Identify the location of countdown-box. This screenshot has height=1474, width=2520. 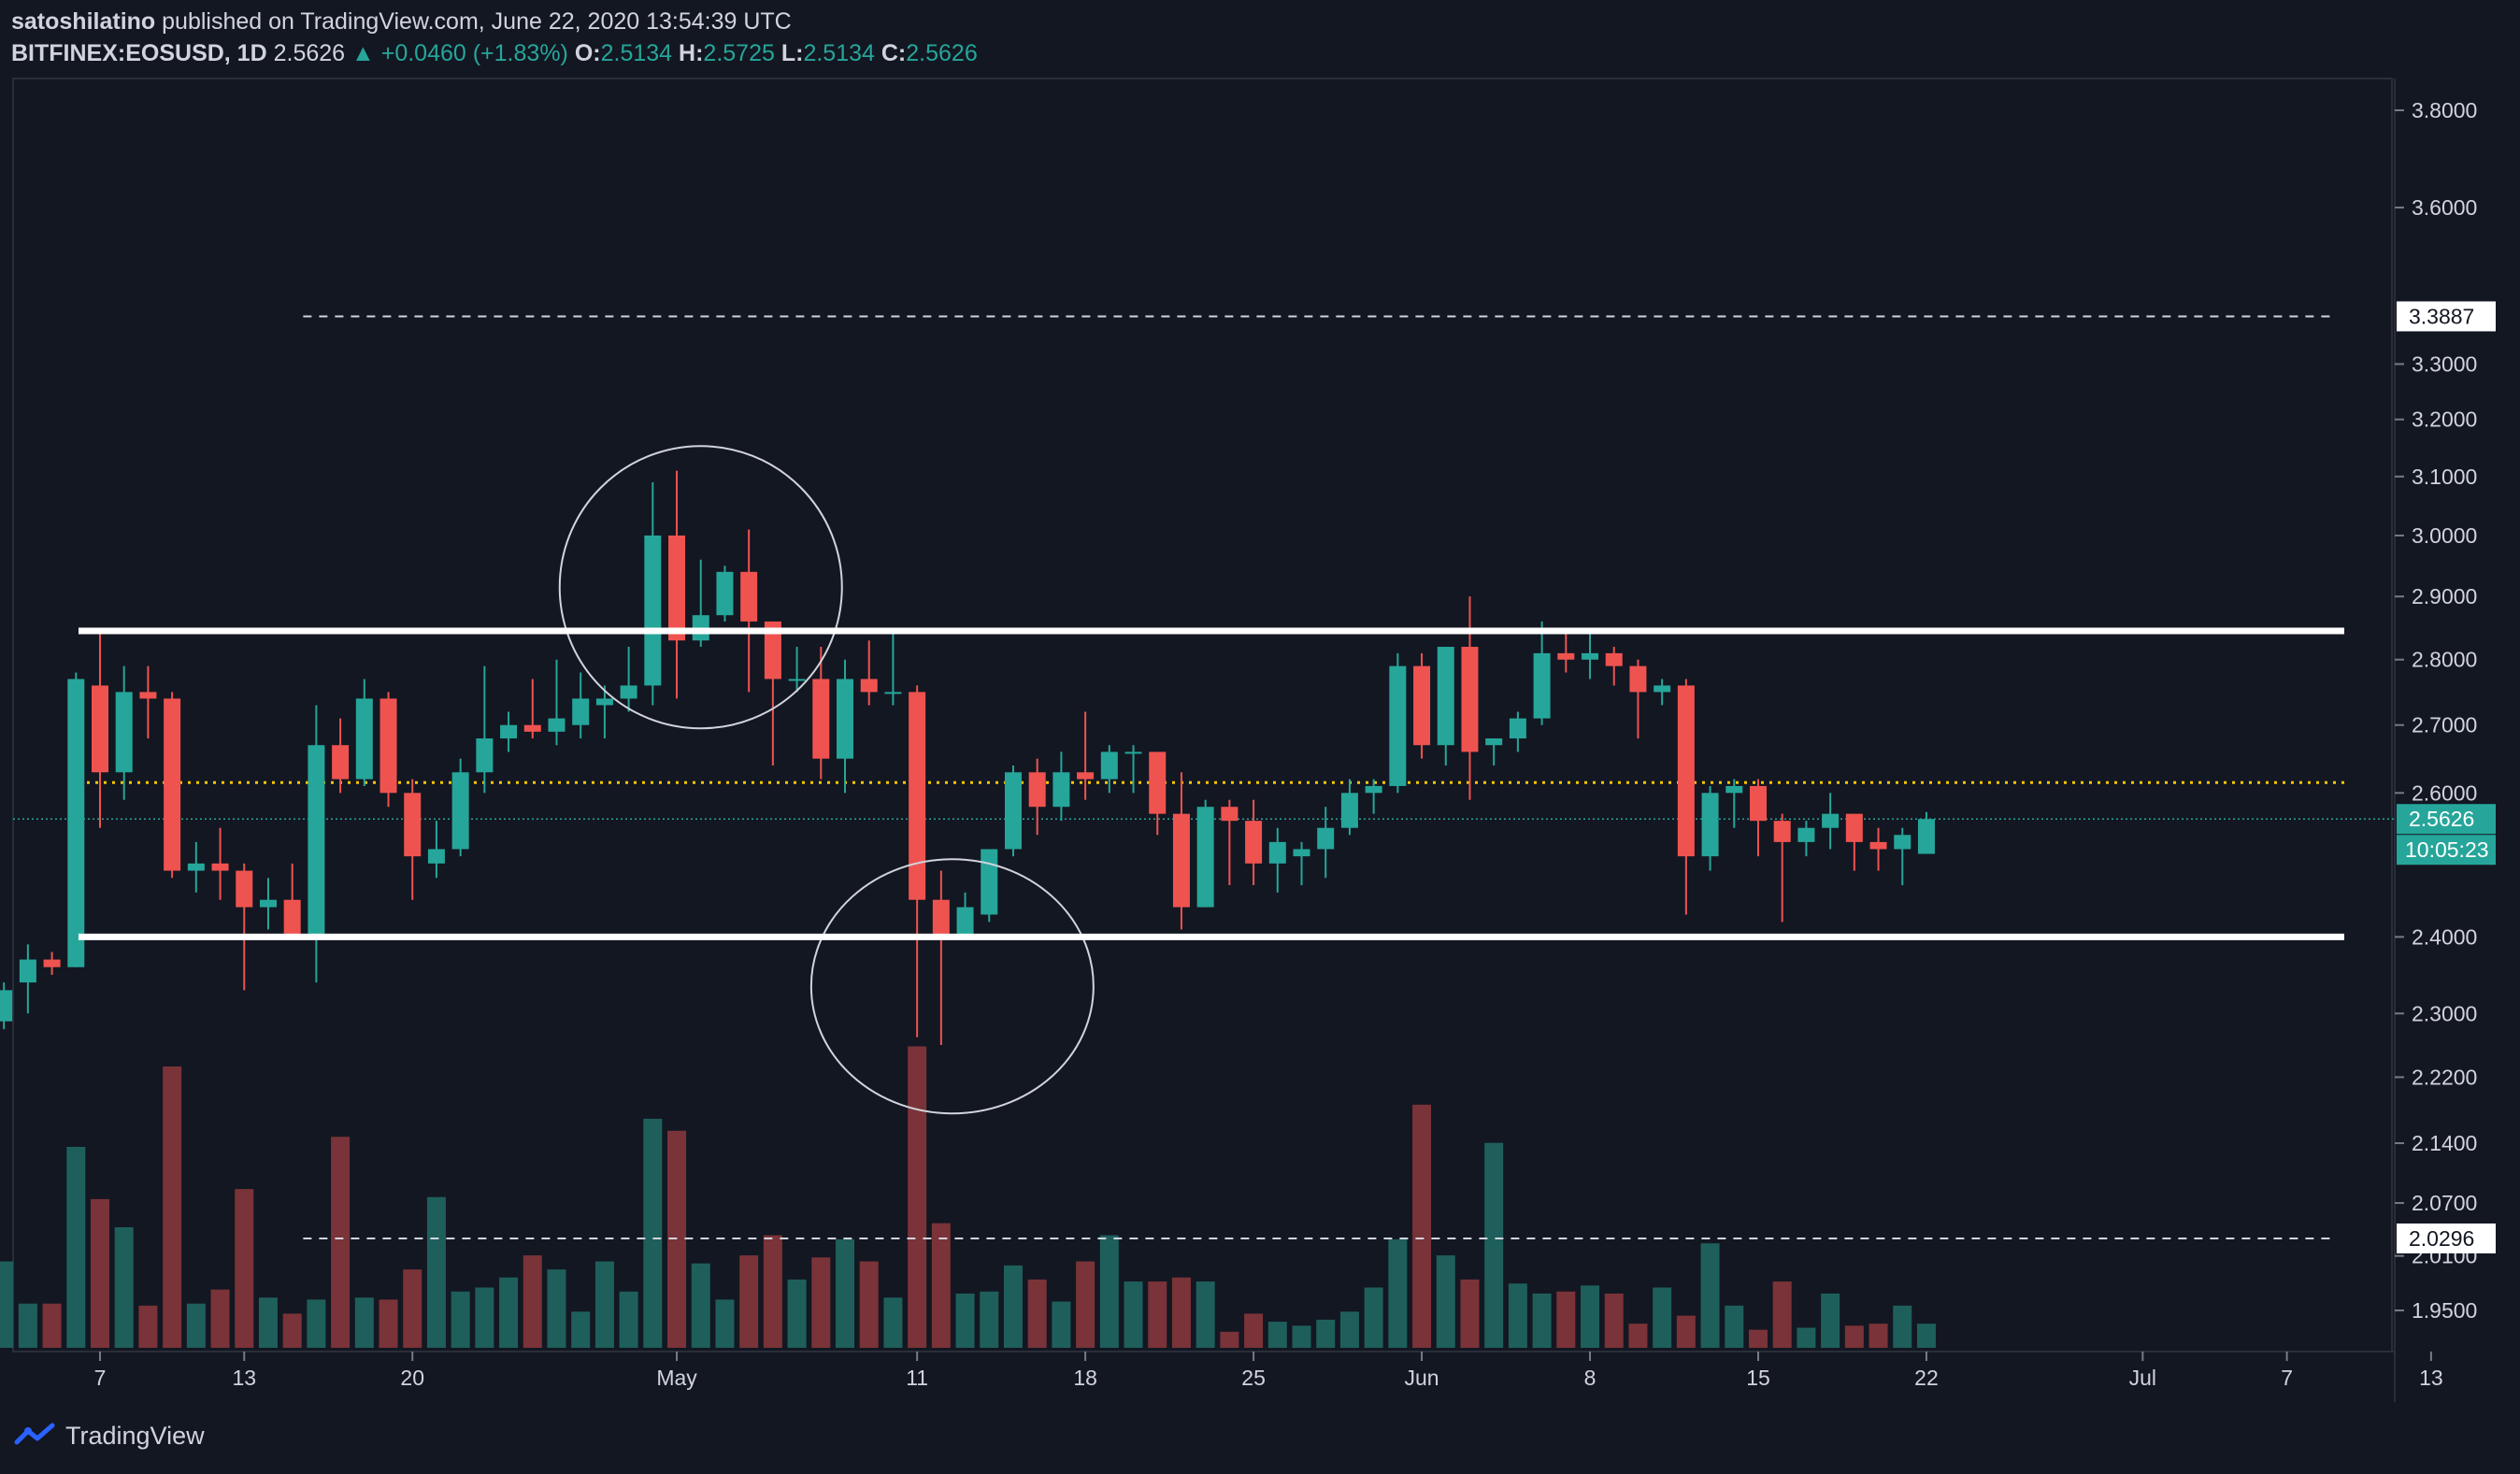
(2446, 850).